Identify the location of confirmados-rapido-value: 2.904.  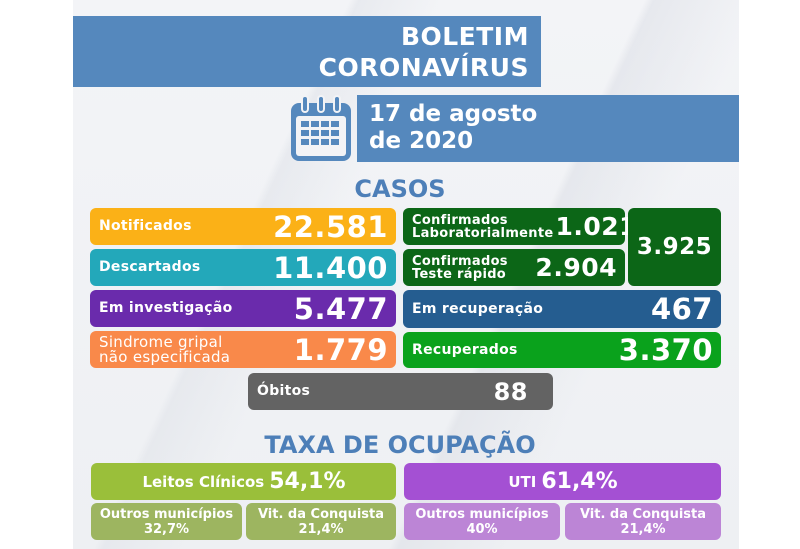
(576, 267).